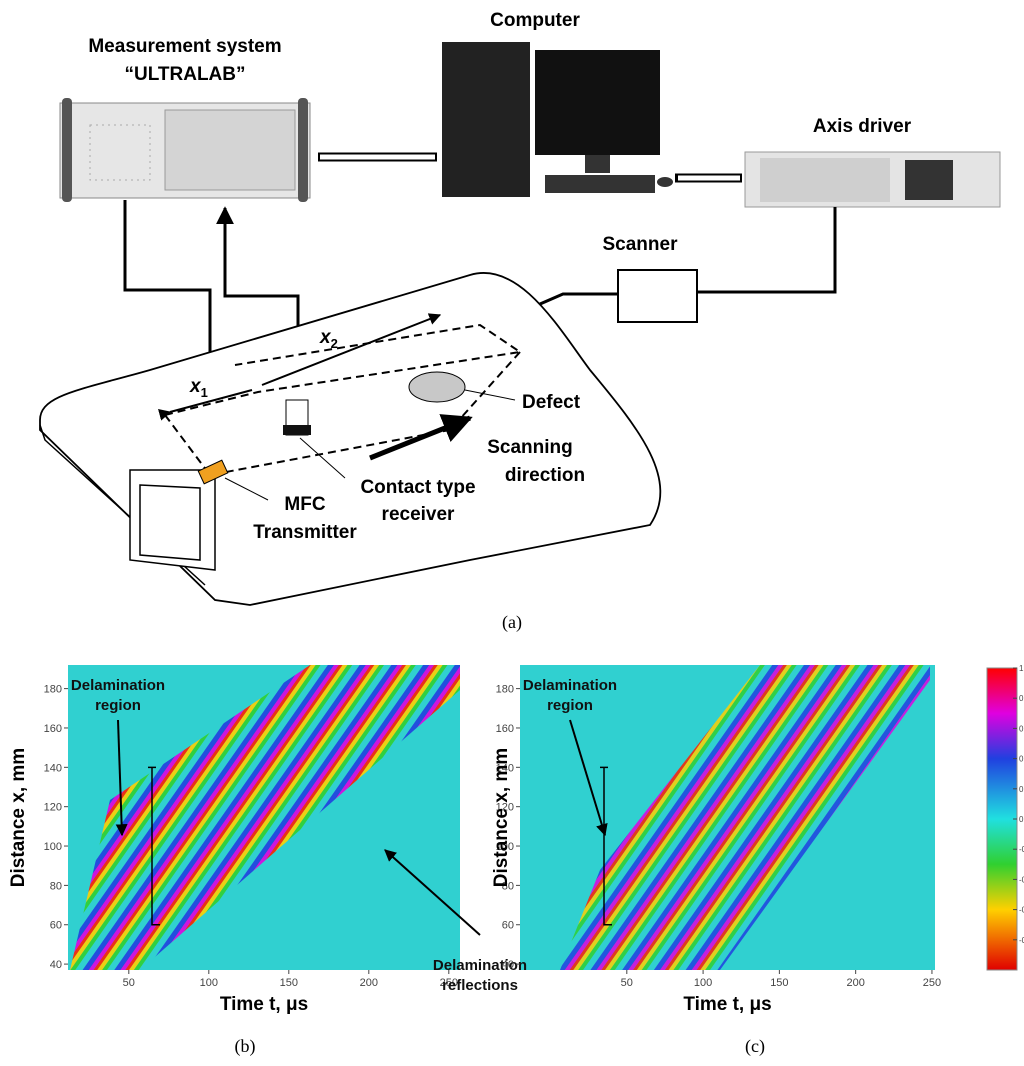 Image resolution: width=1024 pixels, height=1066 pixels. Describe the element at coordinates (657, 296) in the screenshot. I see `scanner-box` at that location.